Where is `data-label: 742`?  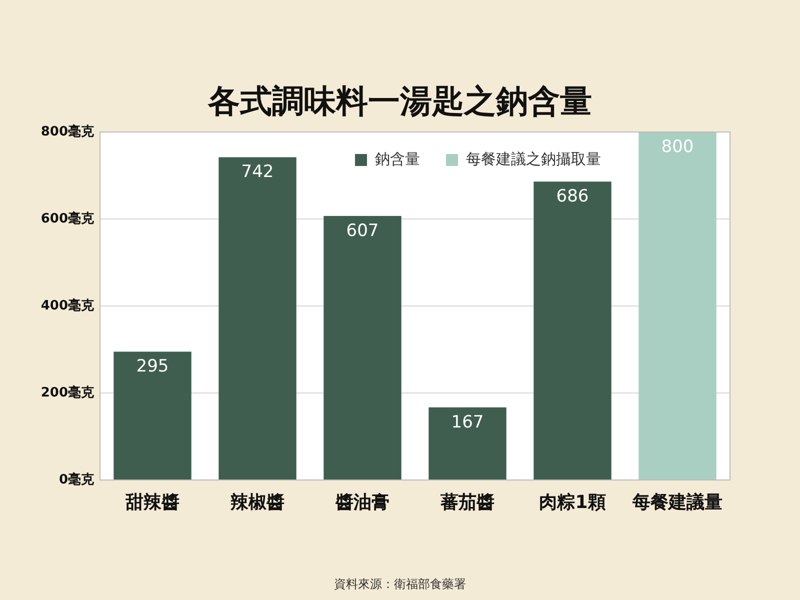
data-label: 742 is located at coordinates (257, 172).